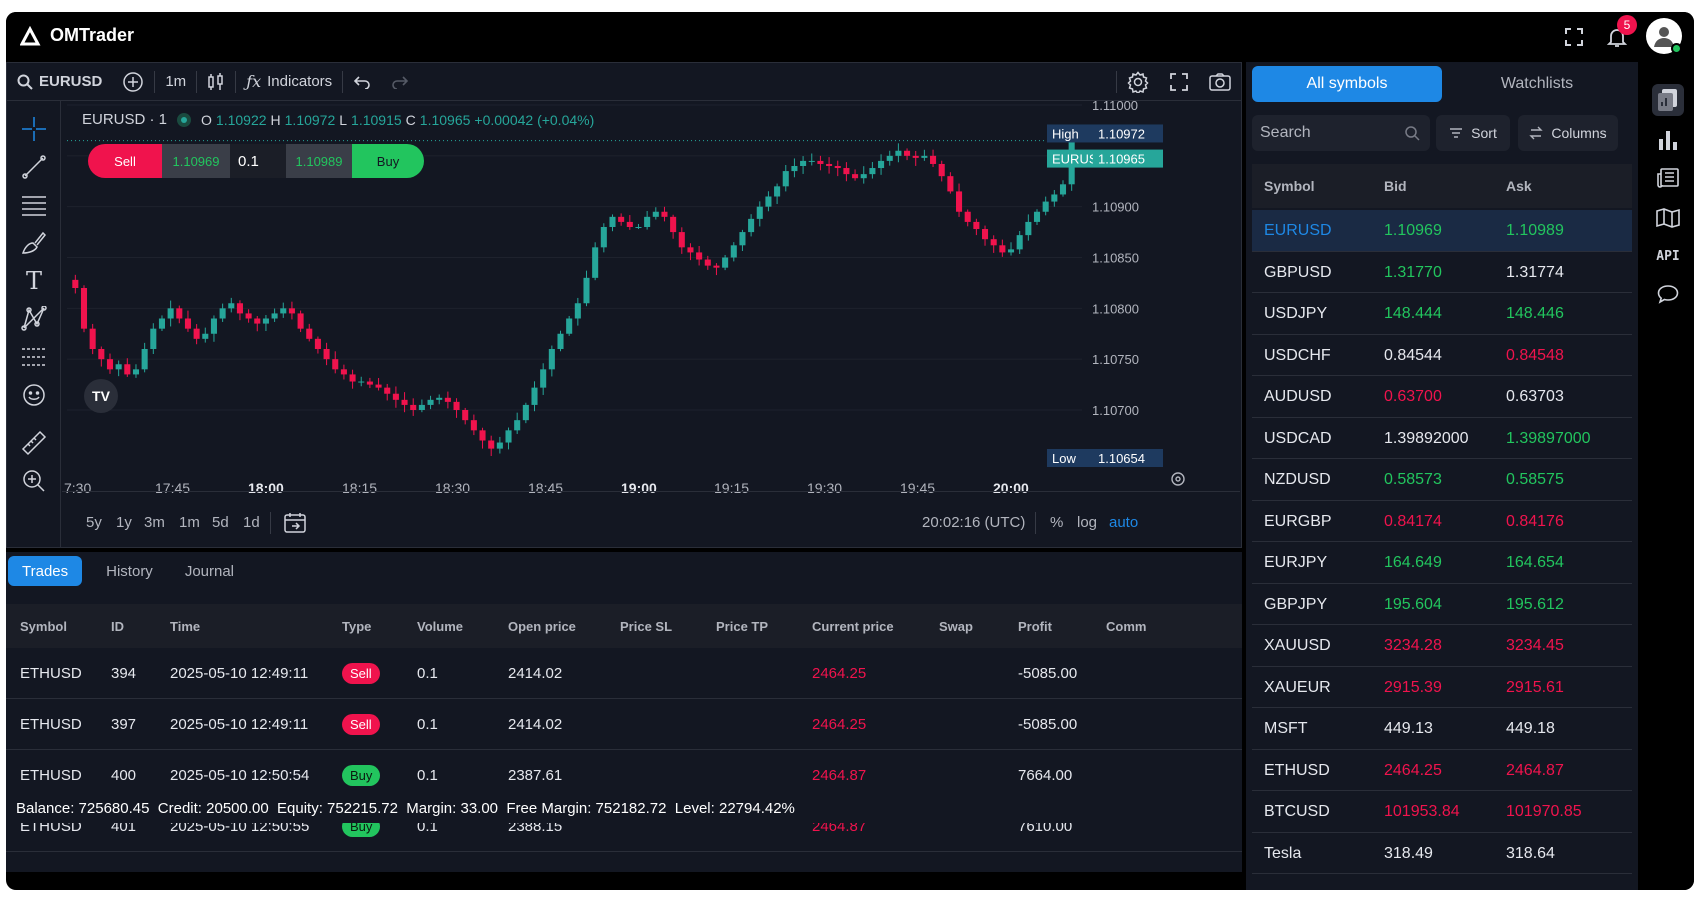  What do you see at coordinates (1179, 81) in the screenshot?
I see `chart-fullscreen-button` at bounding box center [1179, 81].